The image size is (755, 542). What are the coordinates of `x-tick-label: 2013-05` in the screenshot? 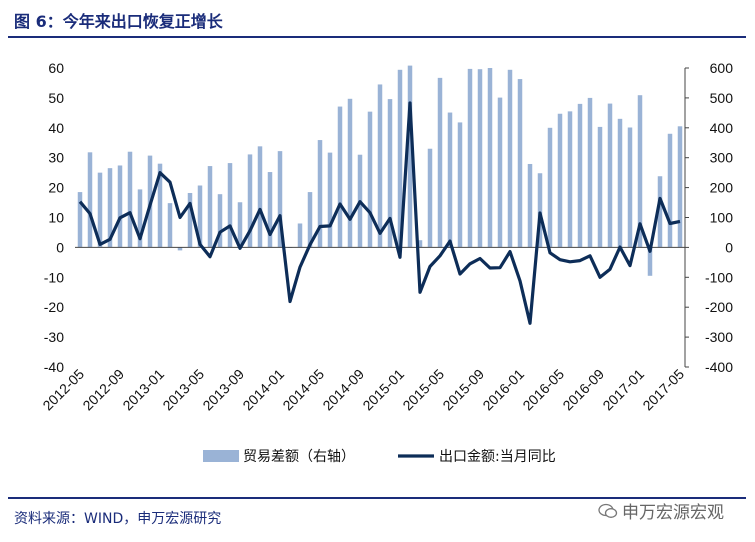 It's located at (183, 390).